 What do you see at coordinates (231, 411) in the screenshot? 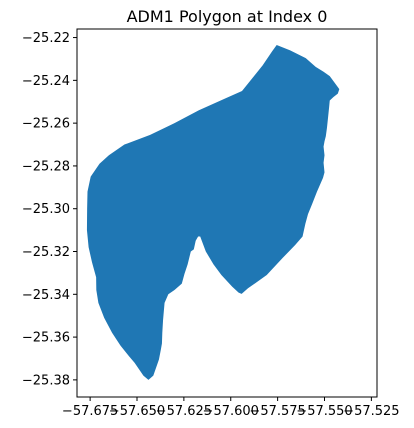
I see `x-tick-label: −57.600` at bounding box center [231, 411].